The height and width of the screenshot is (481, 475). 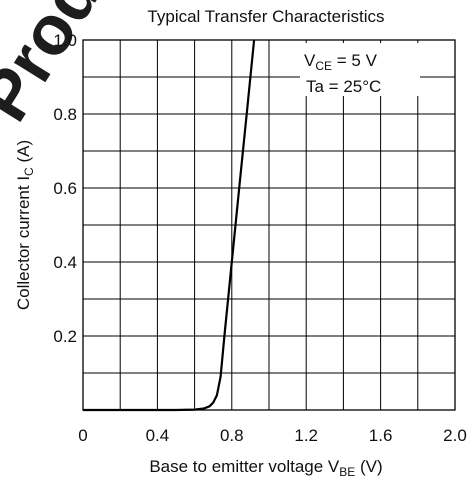 I want to click on y-tick-label: 0.4, so click(x=65, y=262).